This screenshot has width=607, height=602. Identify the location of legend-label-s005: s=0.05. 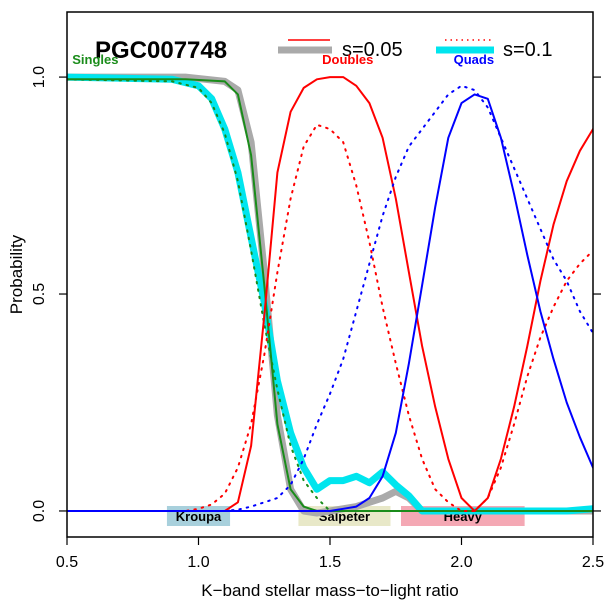
(372, 50).